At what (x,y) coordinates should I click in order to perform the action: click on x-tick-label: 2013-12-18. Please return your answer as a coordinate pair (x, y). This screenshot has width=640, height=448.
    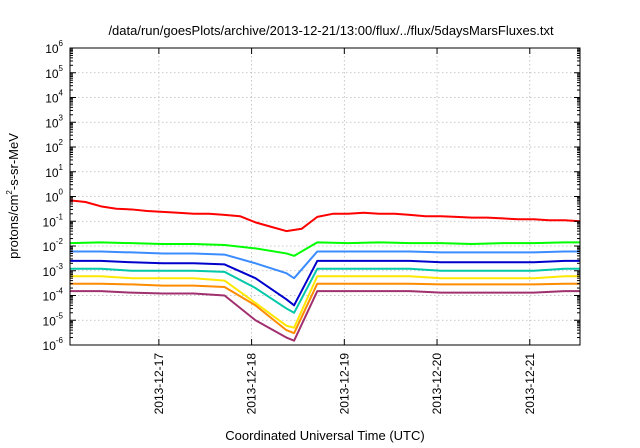
    Looking at the image, I should click on (252, 384).